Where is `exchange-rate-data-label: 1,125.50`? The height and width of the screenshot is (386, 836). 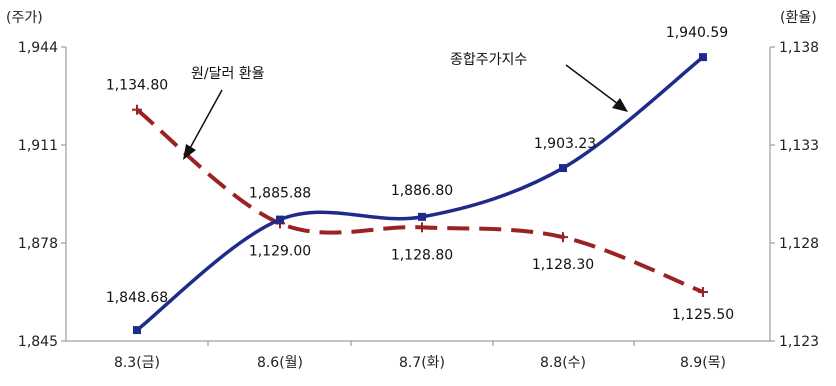 exchange-rate-data-label: 1,125.50 is located at coordinates (703, 315).